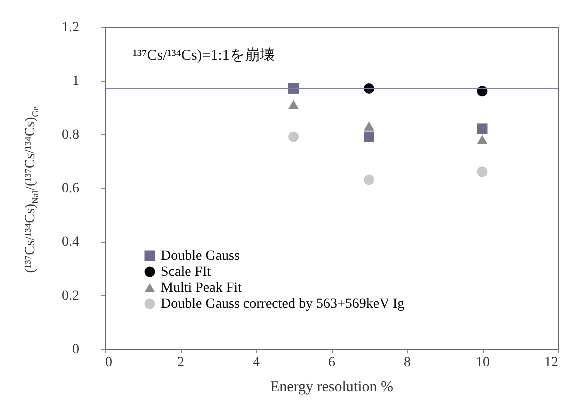 This screenshot has width=587, height=410. Describe the element at coordinates (332, 388) in the screenshot. I see `x-axis-title: Energy resolution %` at that location.